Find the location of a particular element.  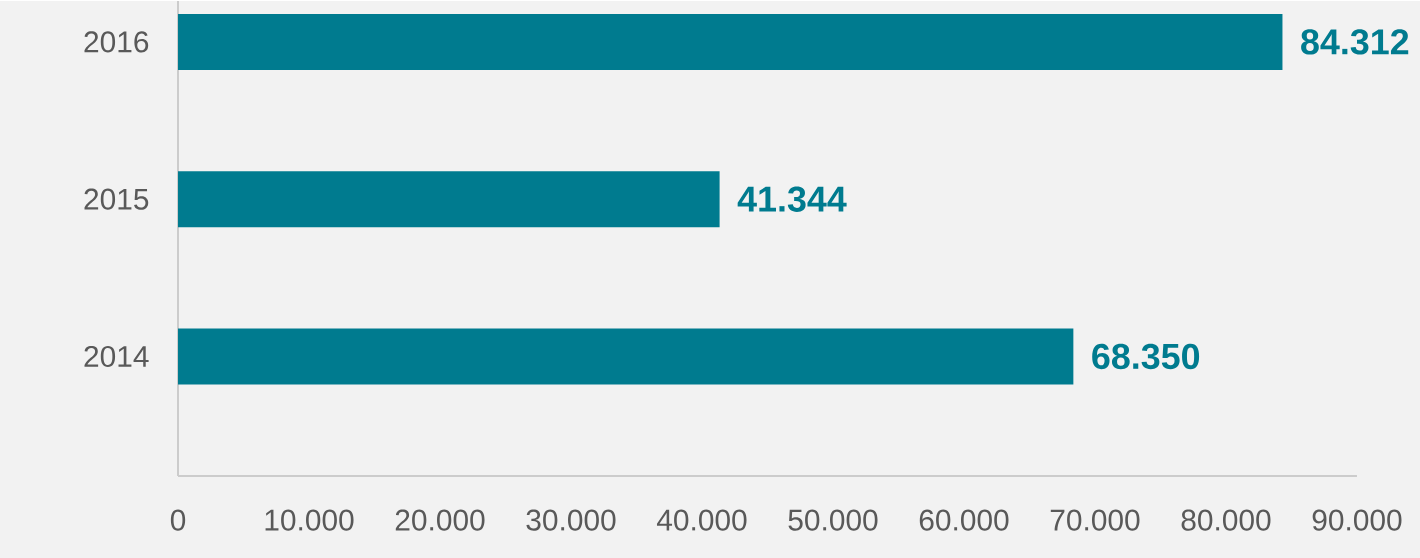

x-tick-label: 50.000 is located at coordinates (833, 520).